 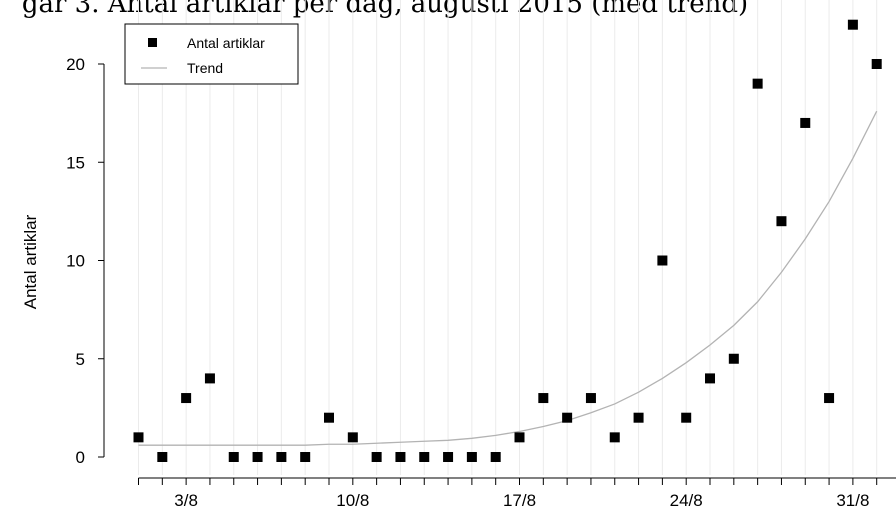 I want to click on y-axis: 0 5 10 15 20, so click(x=85, y=261).